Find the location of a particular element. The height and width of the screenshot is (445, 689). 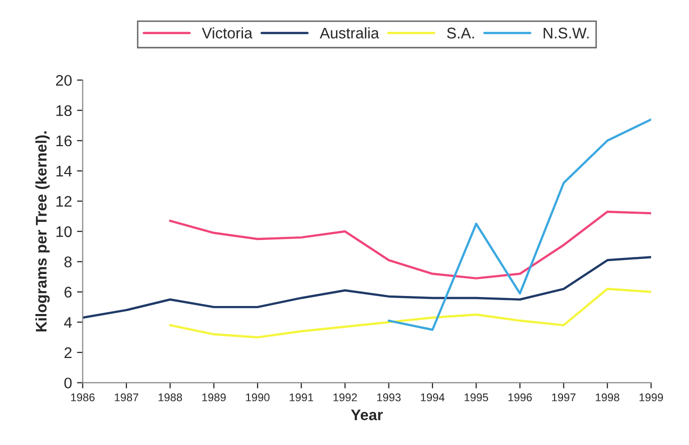

legend-label: S.A. is located at coordinates (460, 33).